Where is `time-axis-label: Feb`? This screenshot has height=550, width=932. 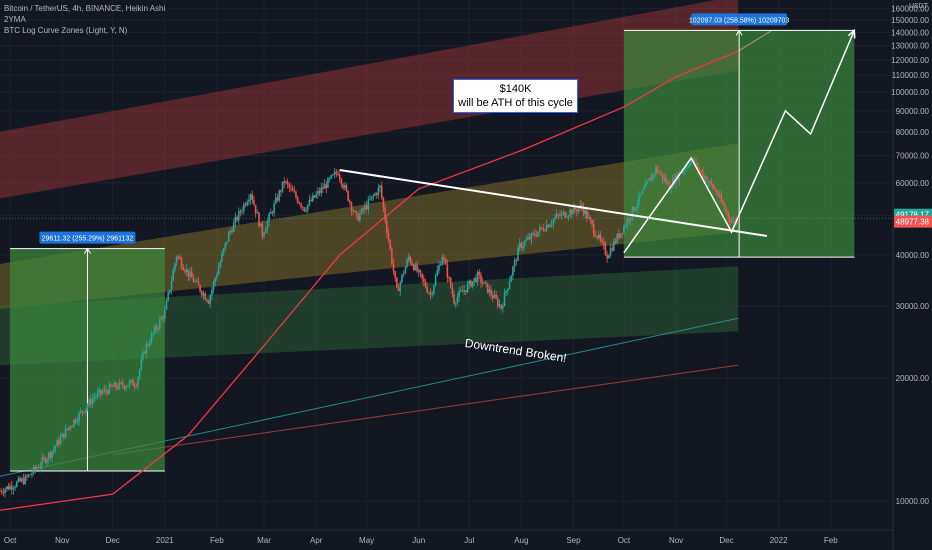 time-axis-label: Feb is located at coordinates (217, 540).